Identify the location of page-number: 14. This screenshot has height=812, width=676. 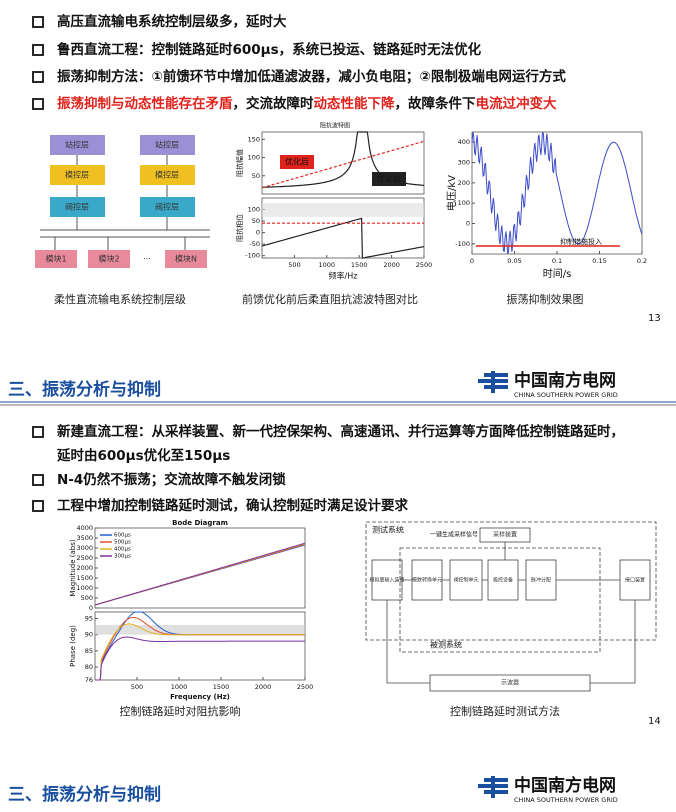
(654, 721).